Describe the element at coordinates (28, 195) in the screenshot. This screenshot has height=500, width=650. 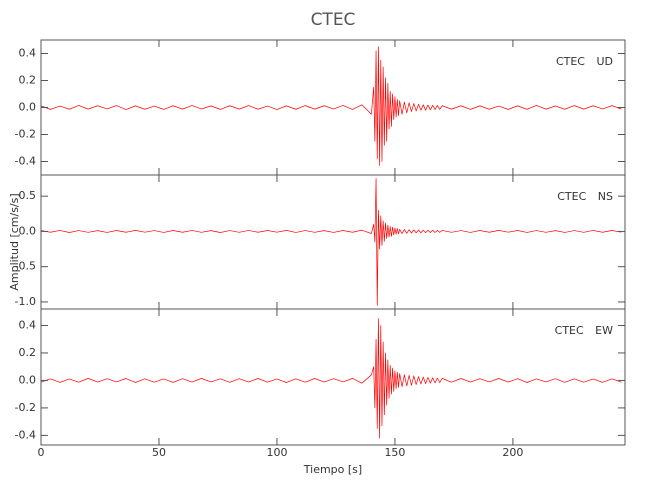
I see `y-tick-label: 0.5` at that location.